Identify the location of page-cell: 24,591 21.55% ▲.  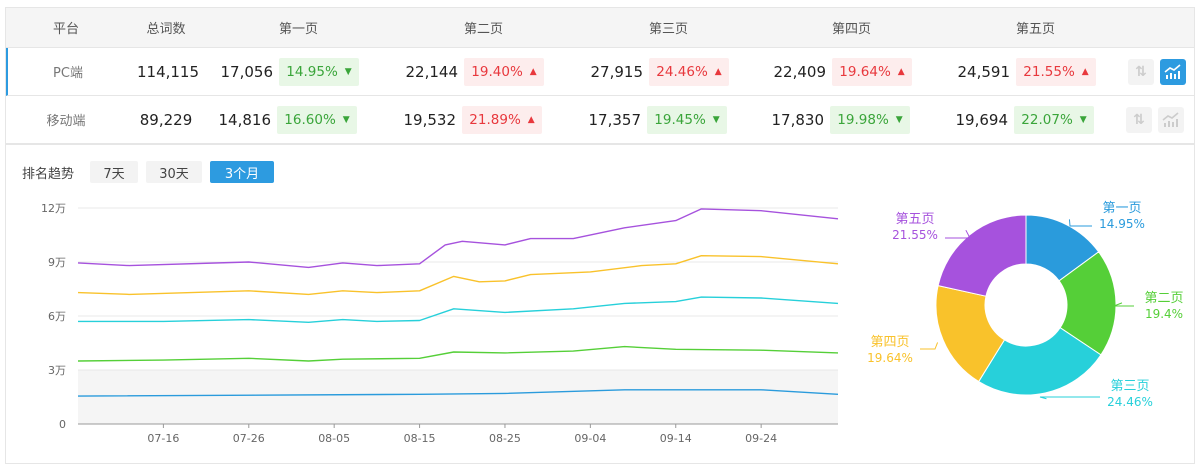
(1032, 71).